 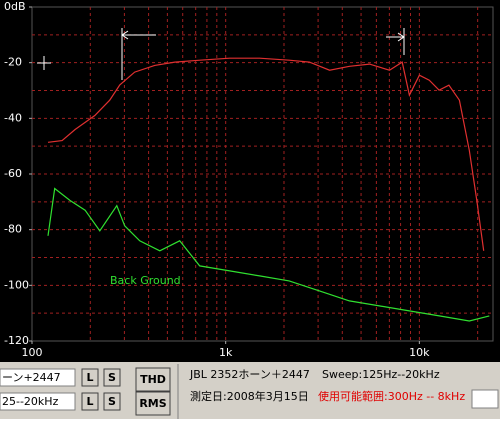 I want to click on rms-button, so click(x=153, y=403).